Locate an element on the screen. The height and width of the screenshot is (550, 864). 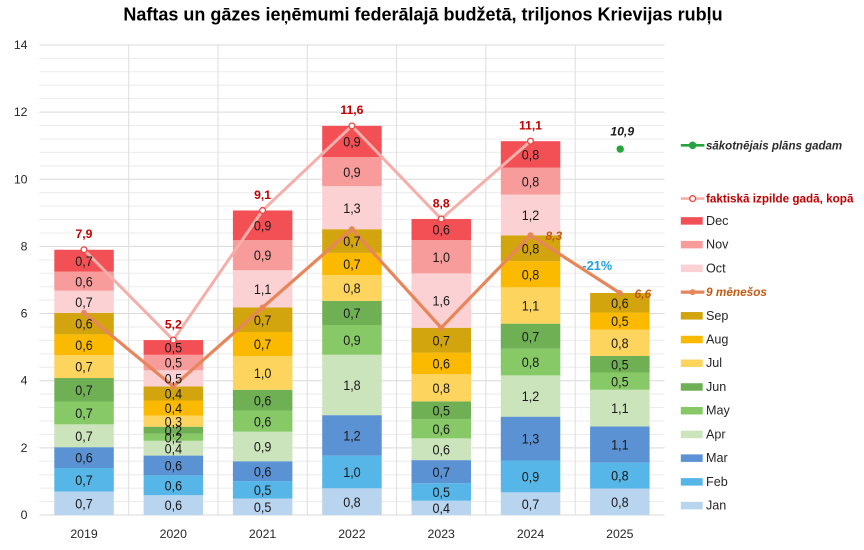
svg-text: Jan is located at coordinates (716, 506).